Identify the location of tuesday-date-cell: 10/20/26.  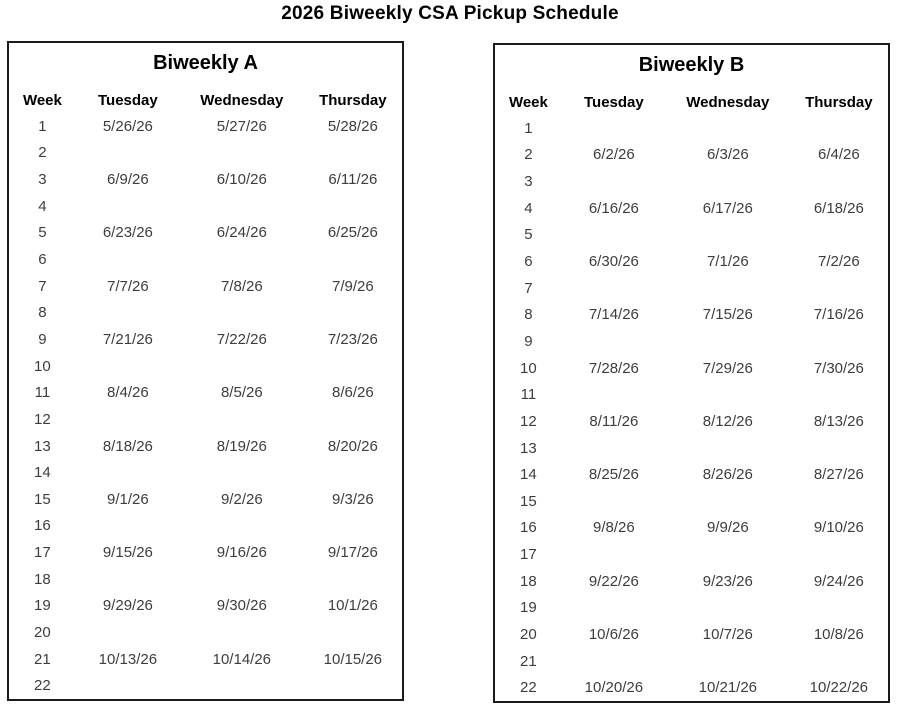
(614, 688).